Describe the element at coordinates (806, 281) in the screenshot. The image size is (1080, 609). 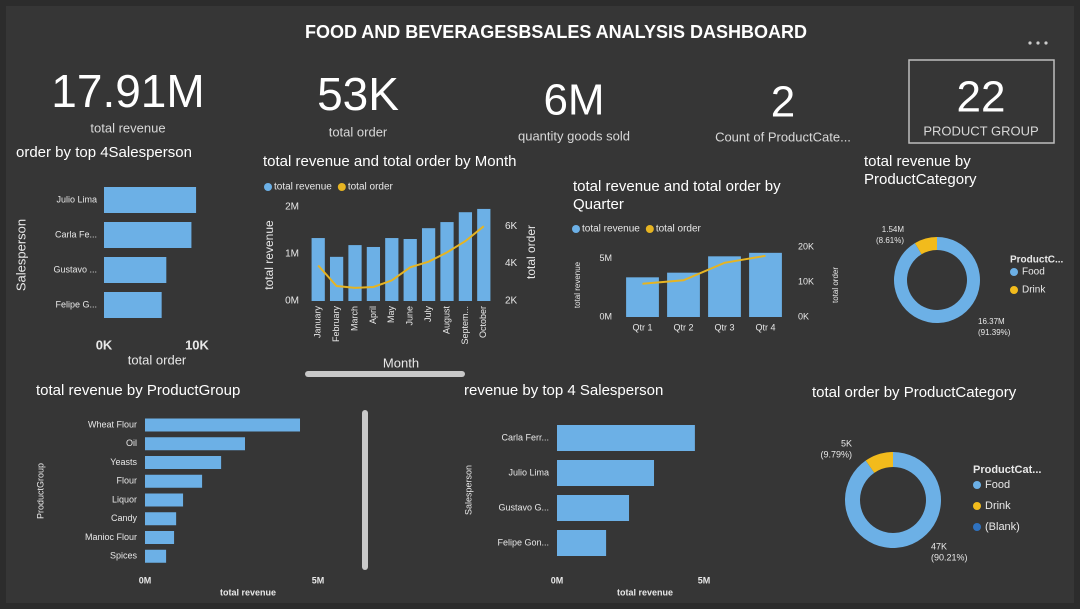
I see `y2-tick-label: 10K` at that location.